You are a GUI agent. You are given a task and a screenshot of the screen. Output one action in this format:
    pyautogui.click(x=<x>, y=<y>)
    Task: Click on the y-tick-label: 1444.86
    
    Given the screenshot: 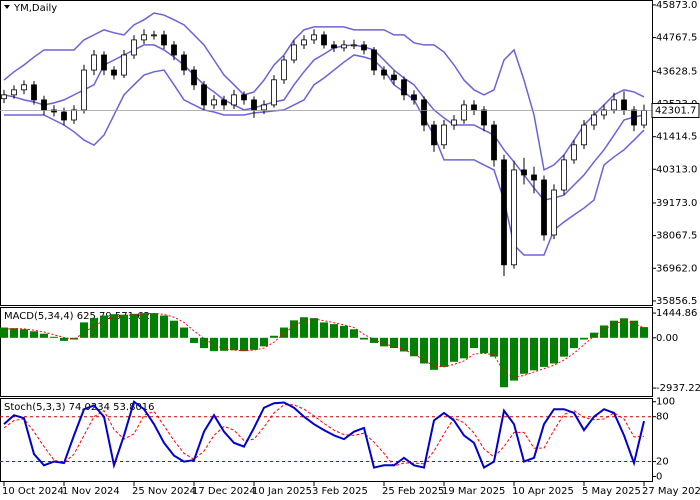 What is the action you would take?
    pyautogui.click(x=676, y=313)
    